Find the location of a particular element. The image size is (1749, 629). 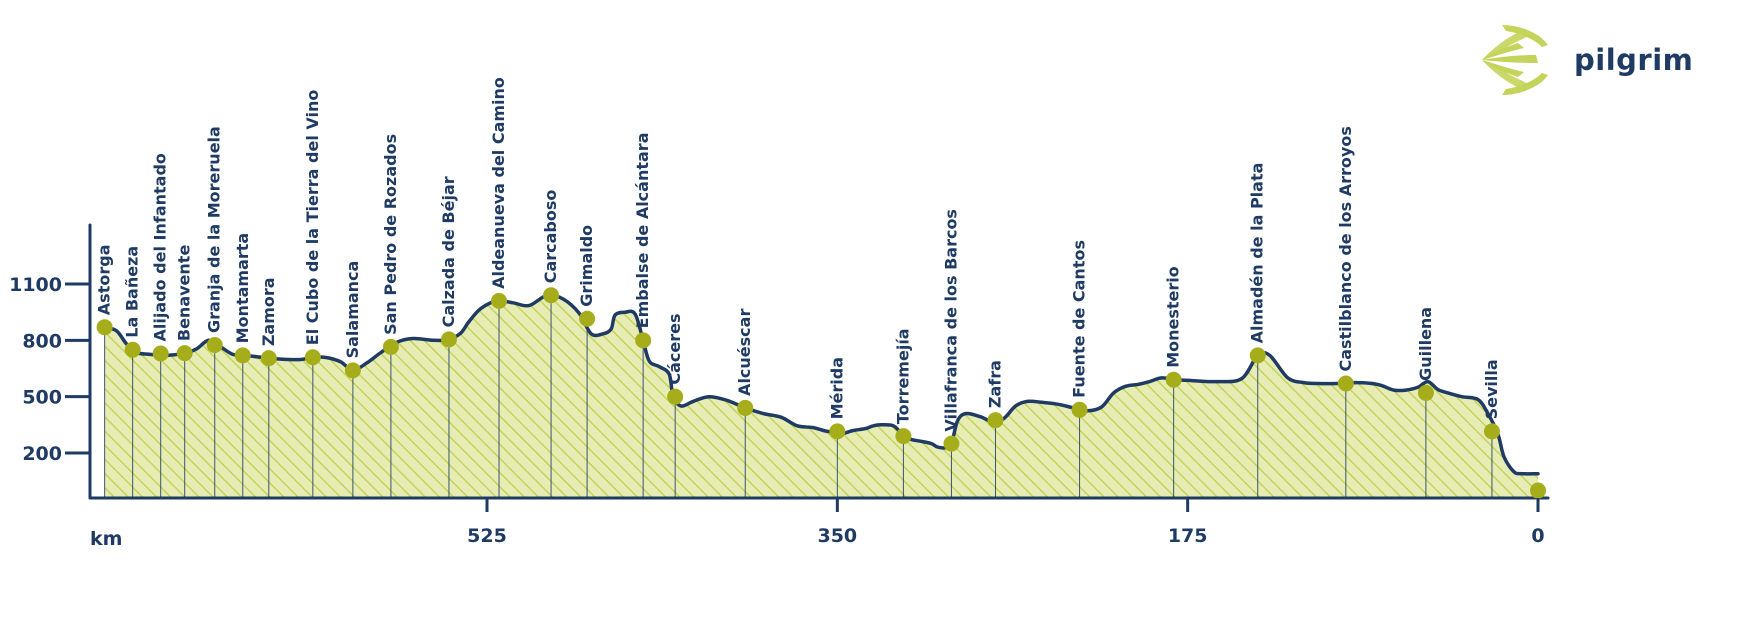

x-tick-label: 0 is located at coordinates (1537, 536).